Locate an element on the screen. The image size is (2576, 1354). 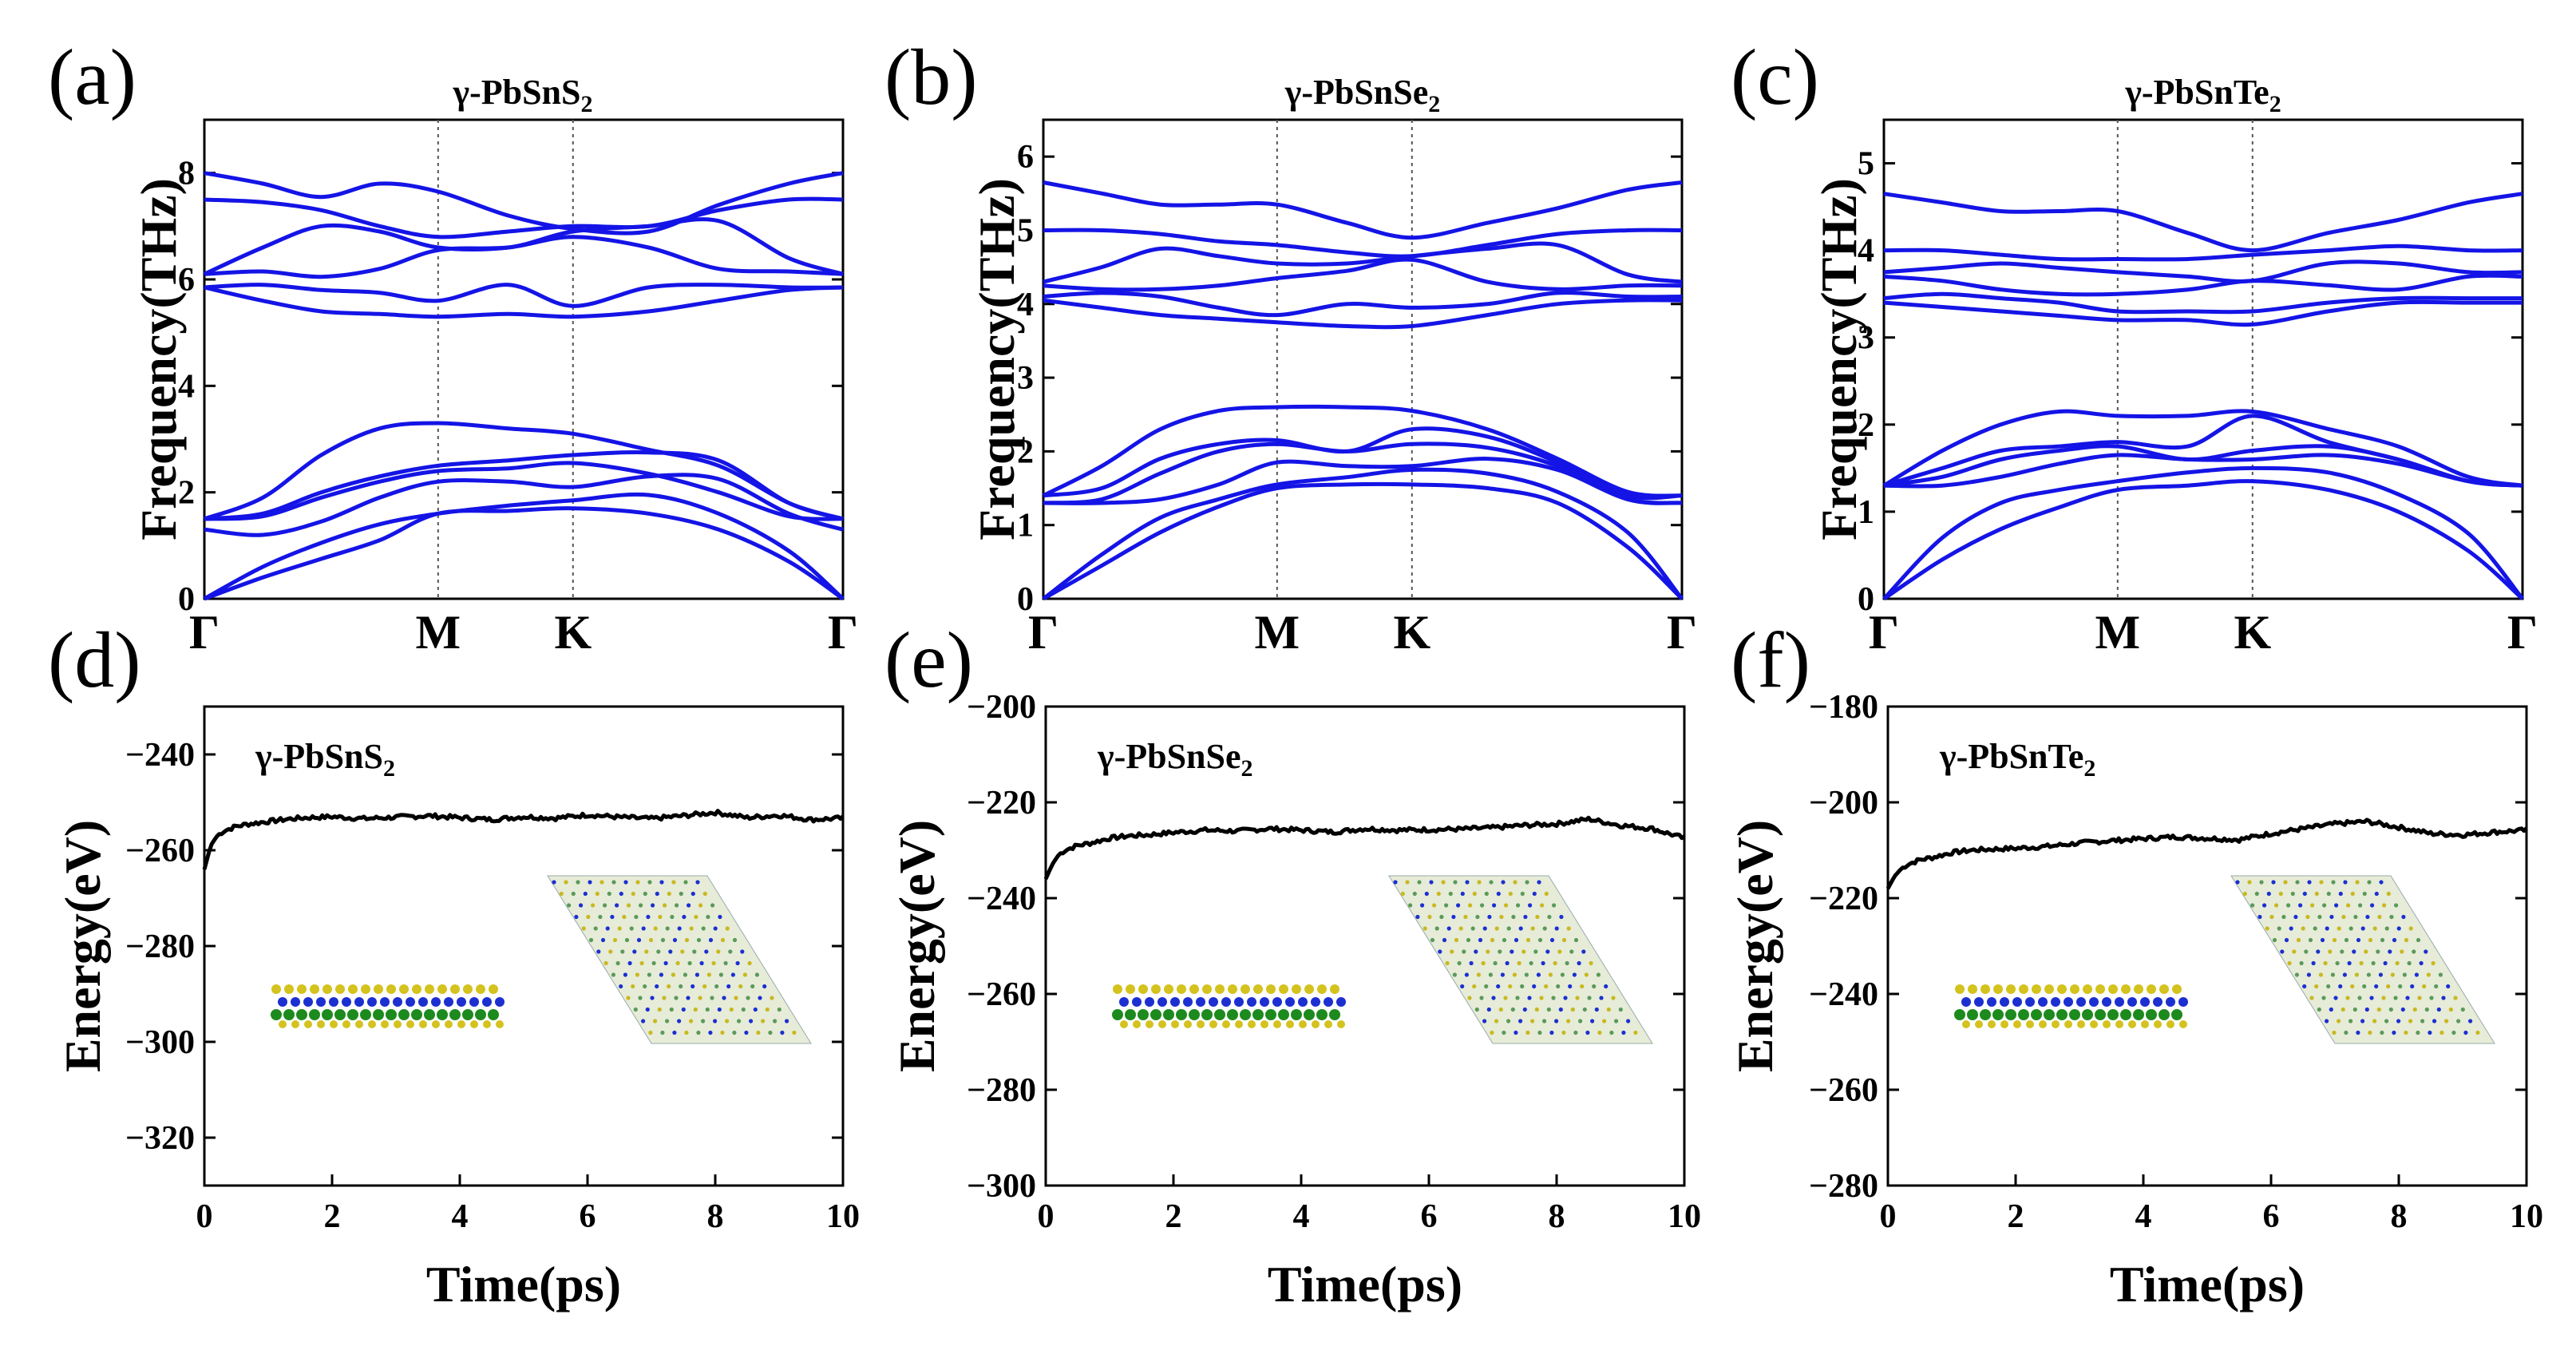
y-tick-label: −180 is located at coordinates (1844, 707).